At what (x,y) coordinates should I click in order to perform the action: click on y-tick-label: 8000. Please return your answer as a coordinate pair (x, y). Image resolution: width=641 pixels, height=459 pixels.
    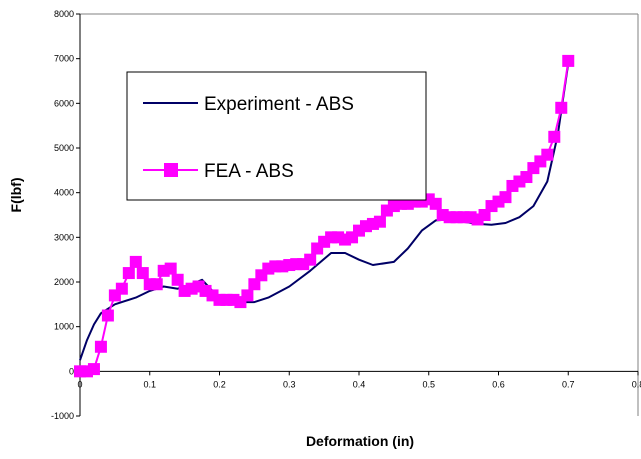
    Looking at the image, I should click on (64, 14).